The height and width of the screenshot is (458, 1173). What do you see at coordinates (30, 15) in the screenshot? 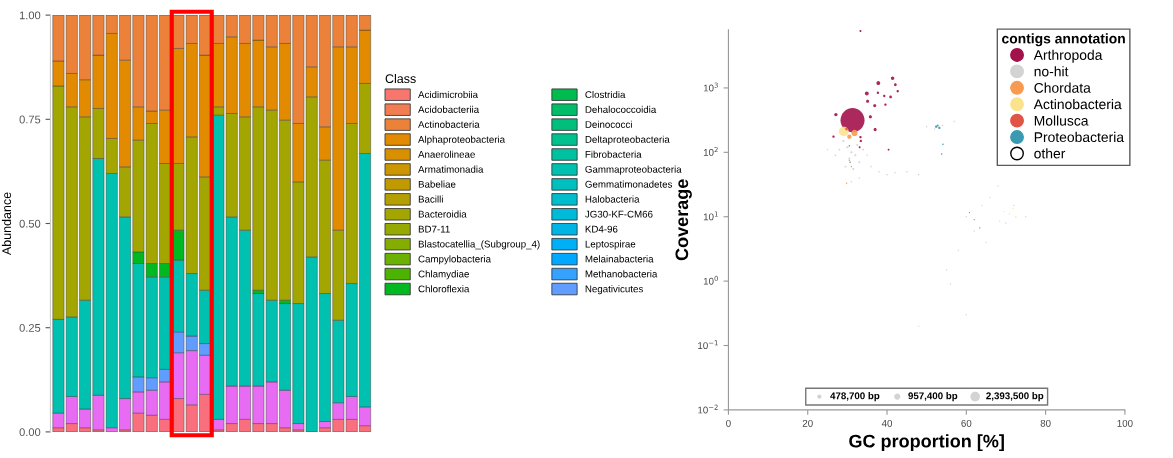
I see `y-tick-label: 1.00` at bounding box center [30, 15].